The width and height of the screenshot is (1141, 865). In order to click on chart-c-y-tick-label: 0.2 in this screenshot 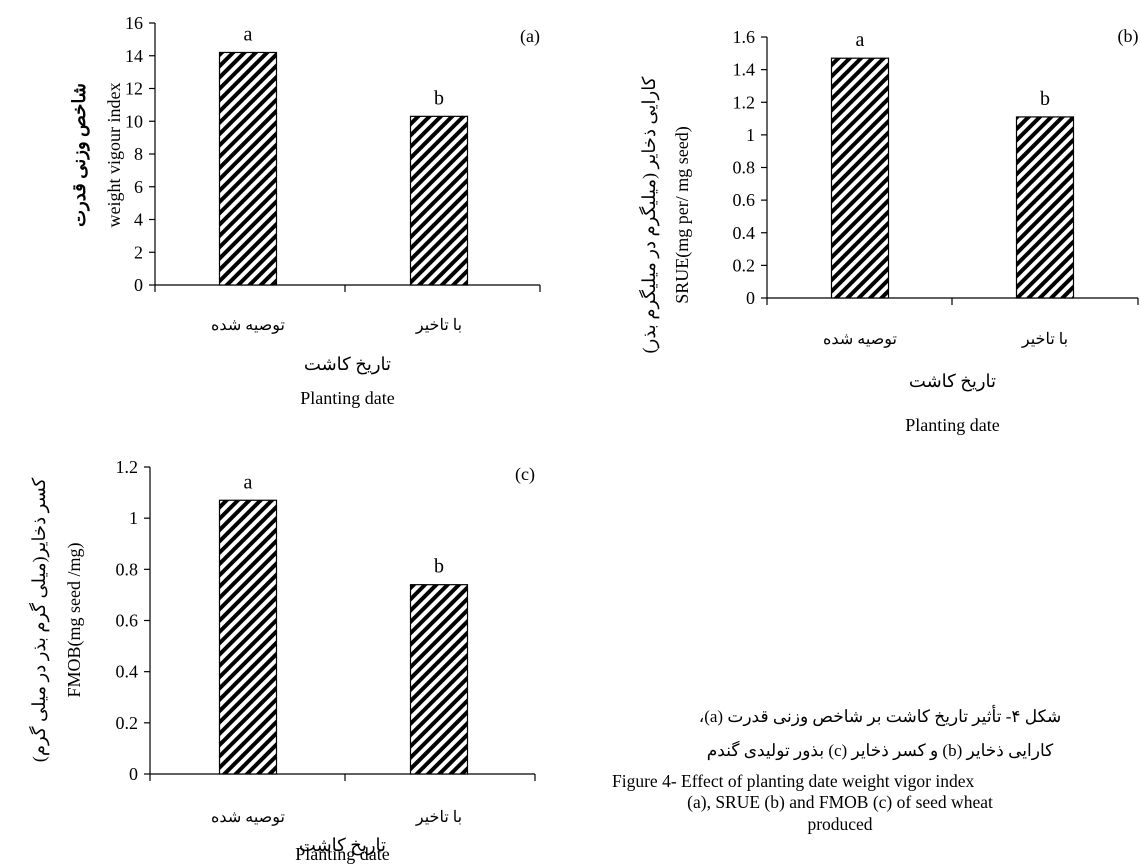, I will do `click(127, 723)`.